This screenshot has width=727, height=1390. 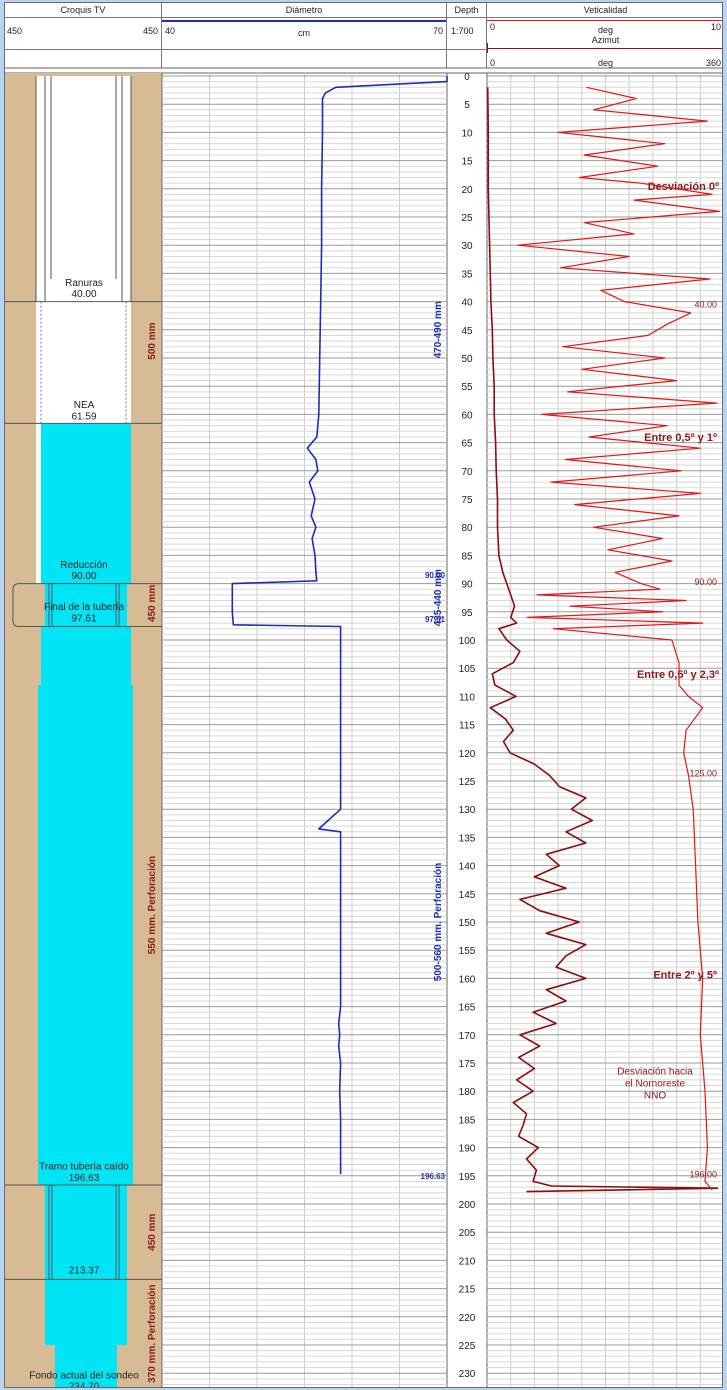 What do you see at coordinates (435, 575) in the screenshot?
I see `depth-marker: 90.00` at bounding box center [435, 575].